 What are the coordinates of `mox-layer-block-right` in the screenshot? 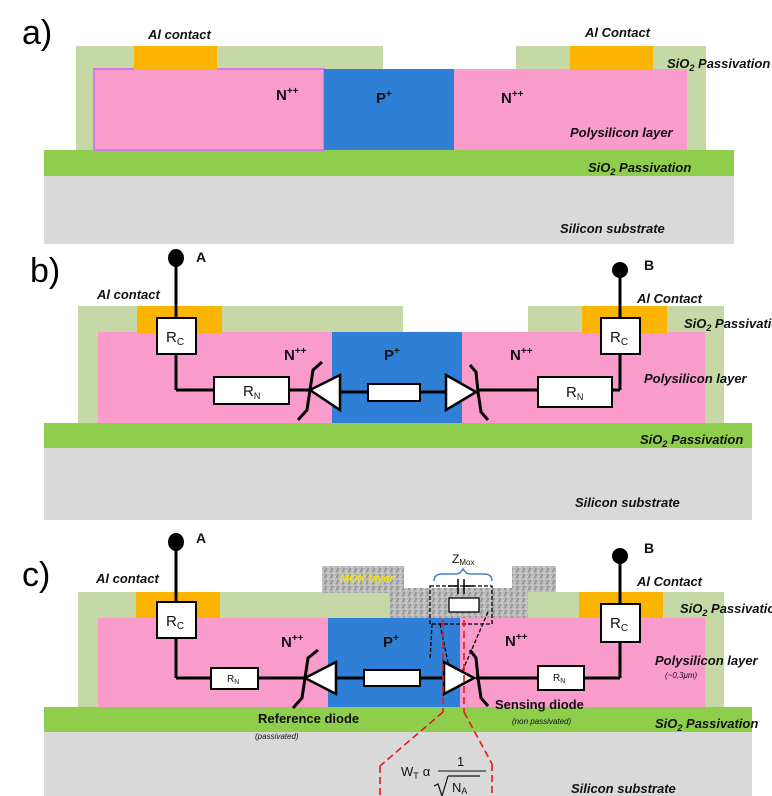 It's located at (534, 579).